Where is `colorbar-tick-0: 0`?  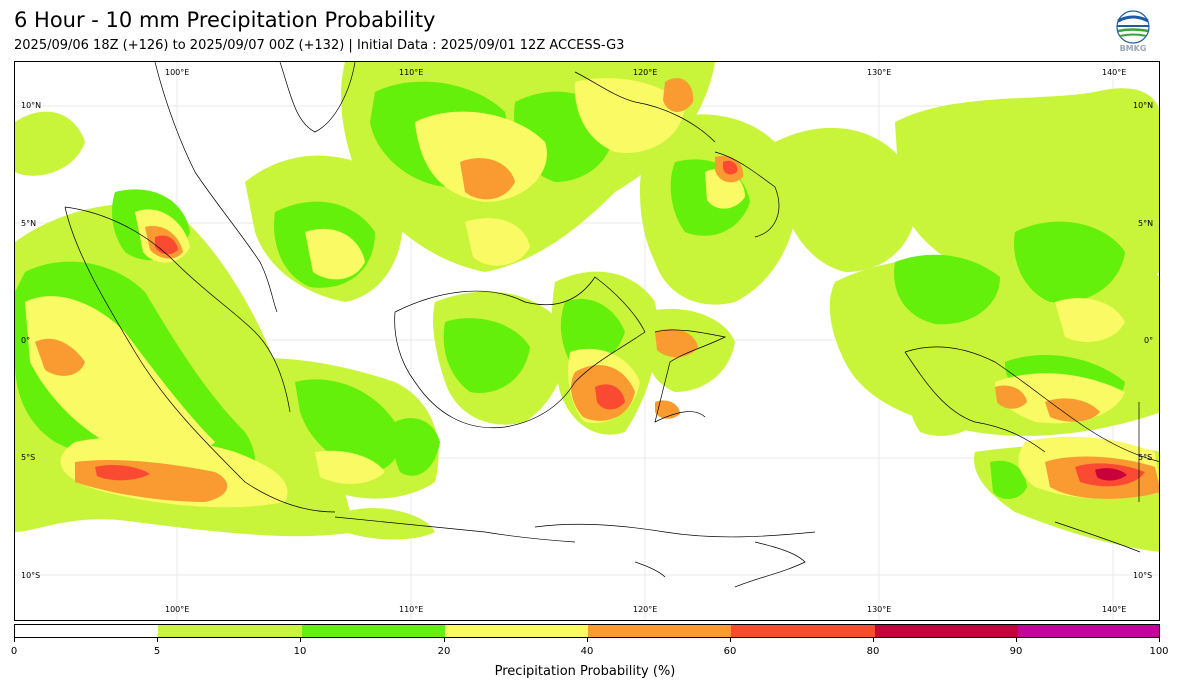
colorbar-tick-0: 0 is located at coordinates (14, 651).